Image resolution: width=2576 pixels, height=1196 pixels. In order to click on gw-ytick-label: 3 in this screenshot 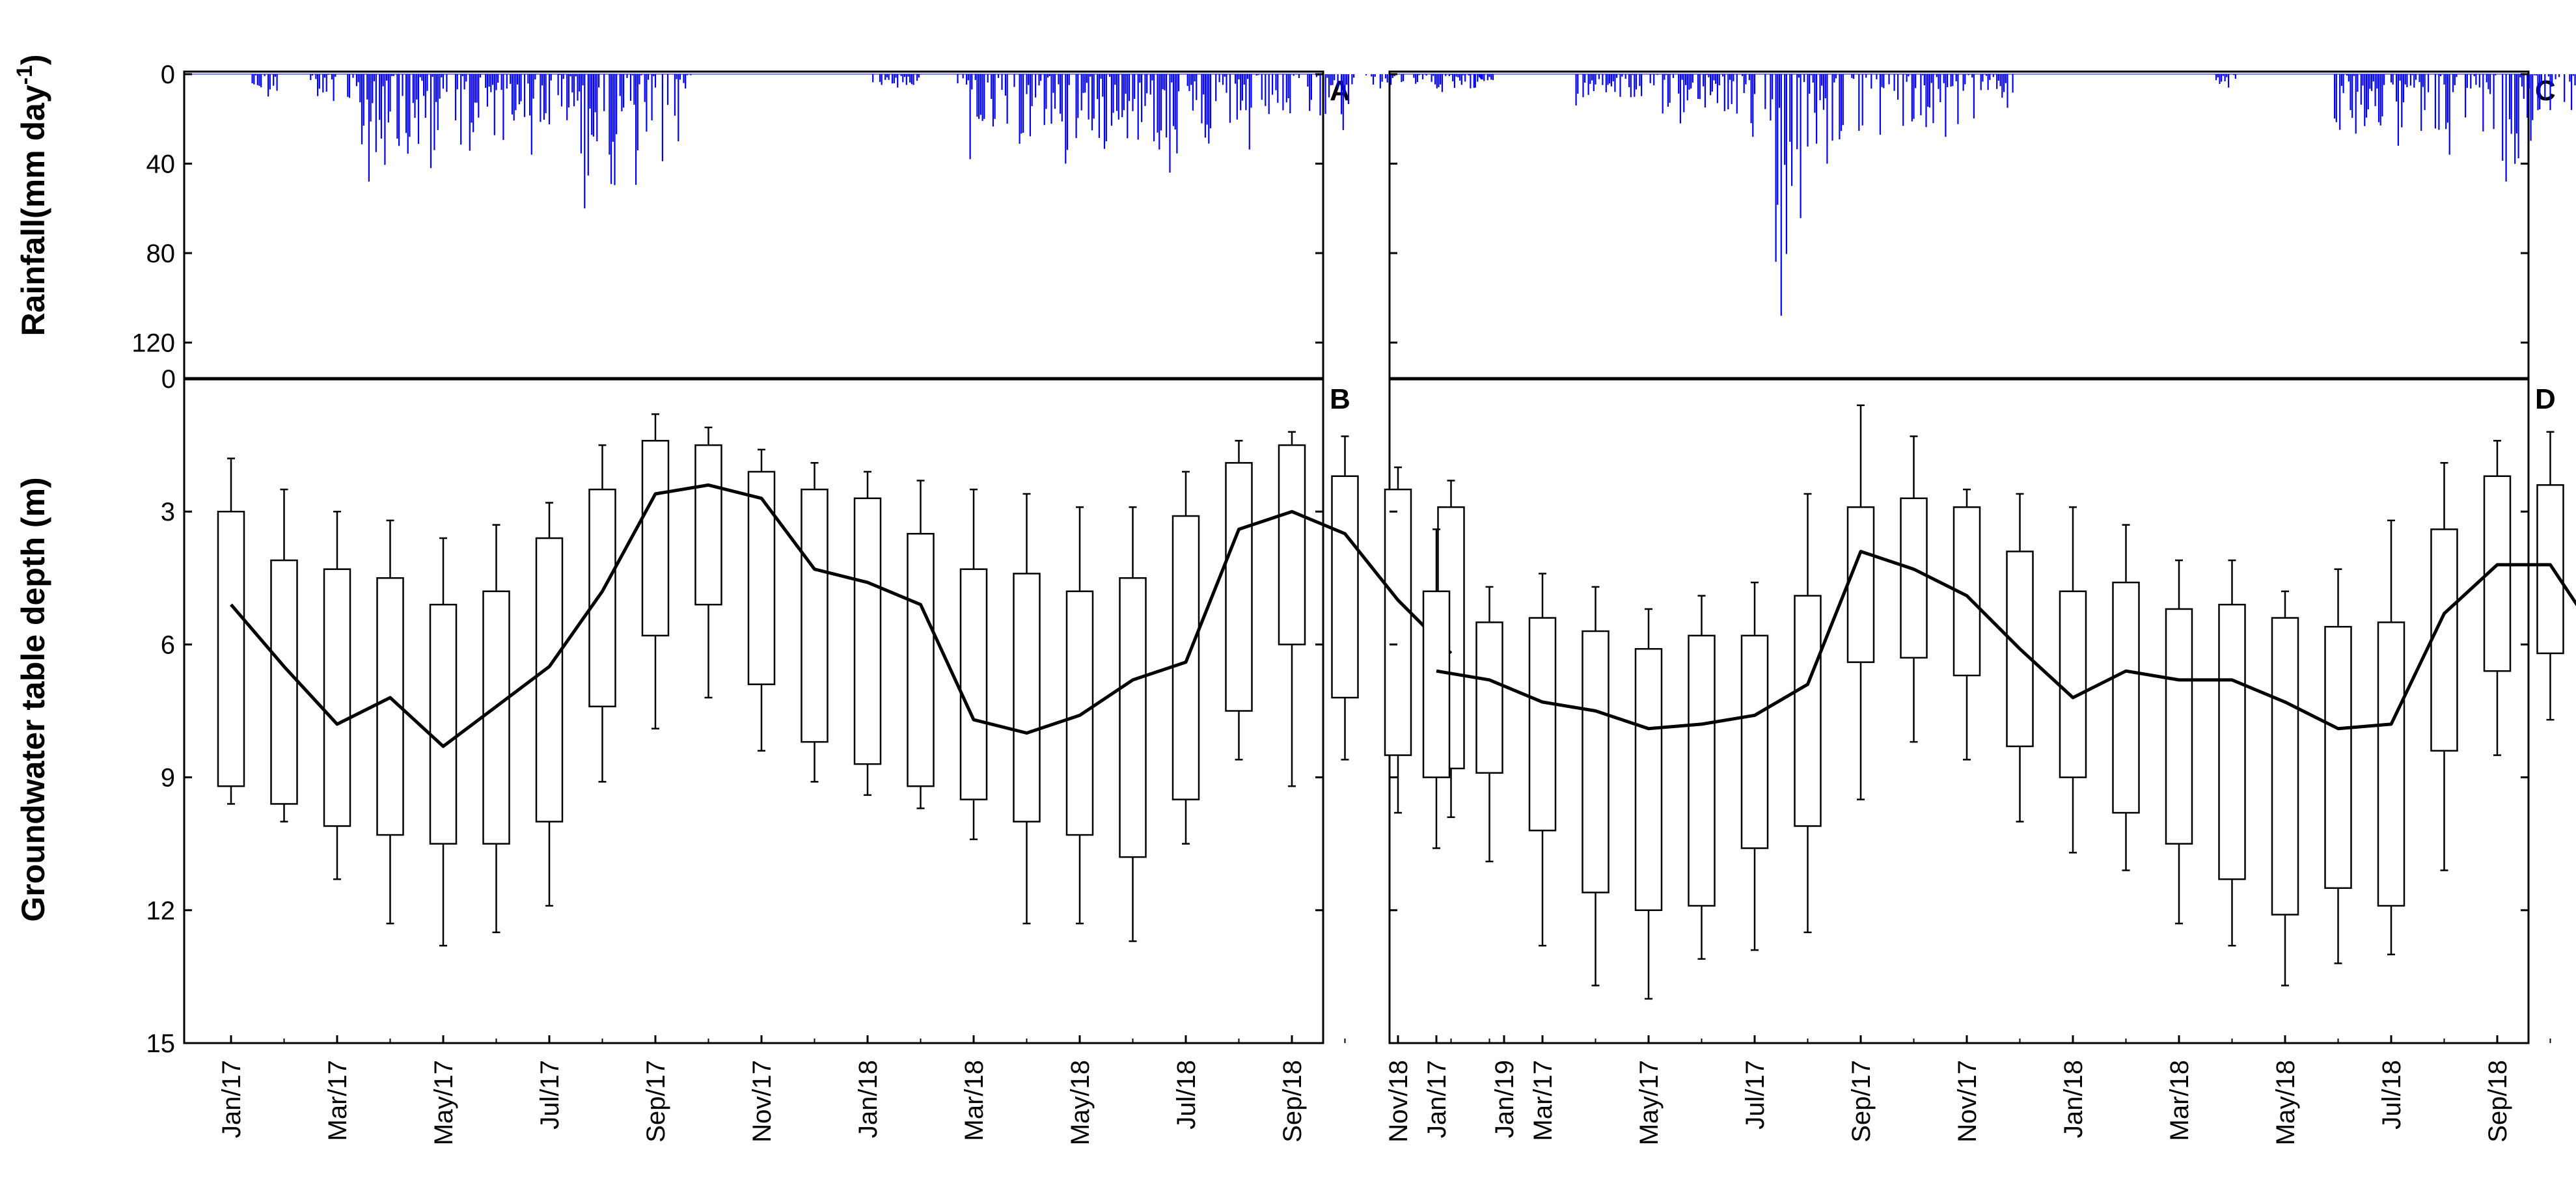, I will do `click(168, 512)`.